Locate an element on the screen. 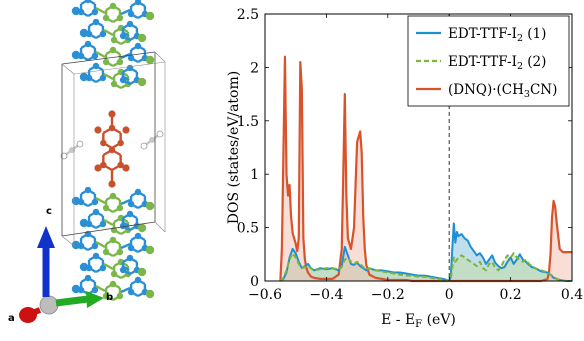  x-axis-title-unit: (eV) is located at coordinates (439, 320).